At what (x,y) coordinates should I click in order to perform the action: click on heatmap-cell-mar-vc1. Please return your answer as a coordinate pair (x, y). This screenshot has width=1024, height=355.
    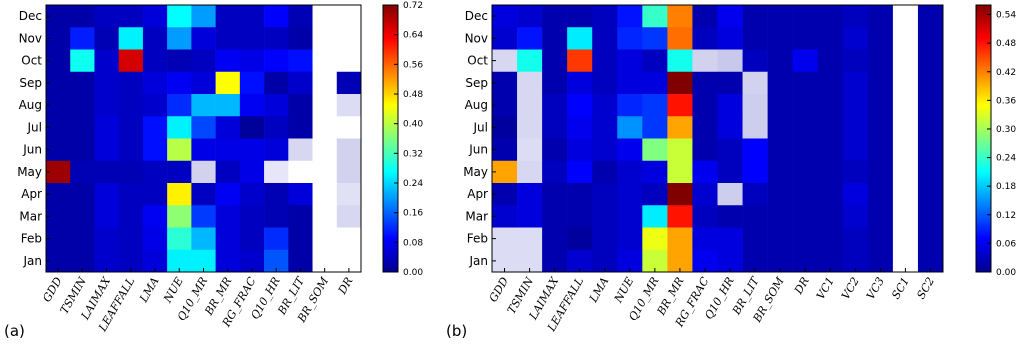
    Looking at the image, I should click on (830, 216).